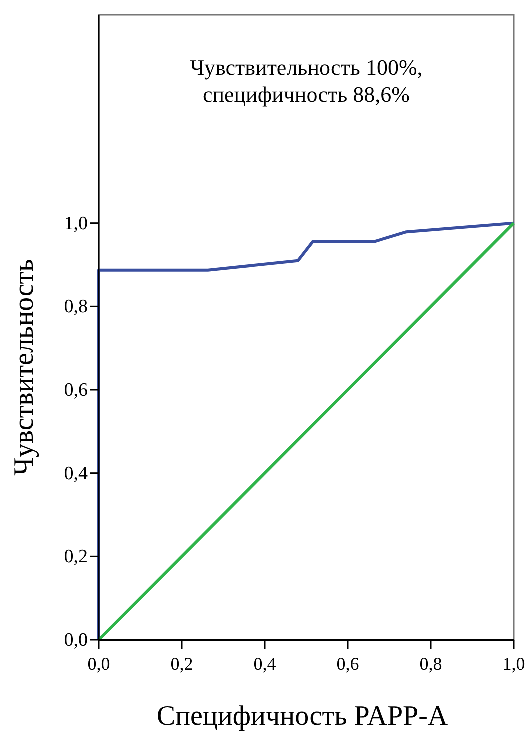 The height and width of the screenshot is (733, 528). What do you see at coordinates (348, 664) in the screenshot?
I see `x-tick-label: 0,6` at bounding box center [348, 664].